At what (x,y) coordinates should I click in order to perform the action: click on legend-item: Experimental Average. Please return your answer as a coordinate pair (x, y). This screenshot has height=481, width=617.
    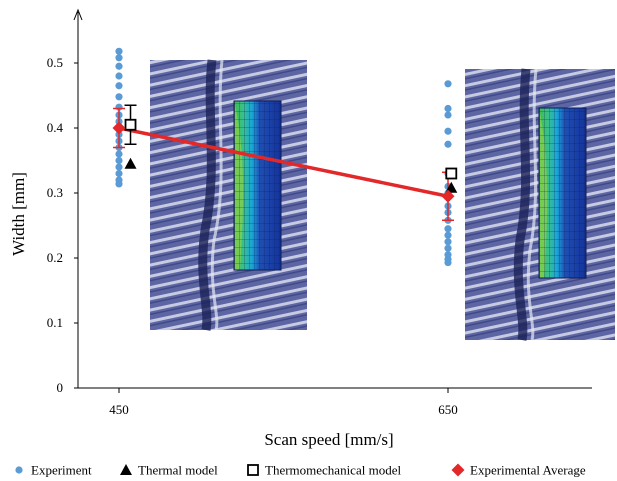
    Looking at the image, I should click on (518, 470).